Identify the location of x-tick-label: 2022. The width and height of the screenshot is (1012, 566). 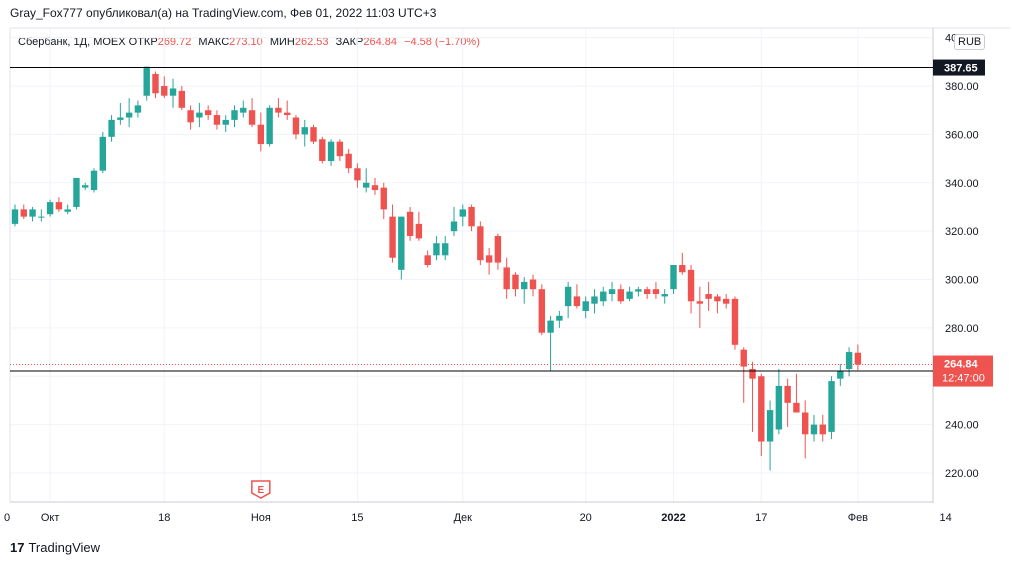
(673, 518).